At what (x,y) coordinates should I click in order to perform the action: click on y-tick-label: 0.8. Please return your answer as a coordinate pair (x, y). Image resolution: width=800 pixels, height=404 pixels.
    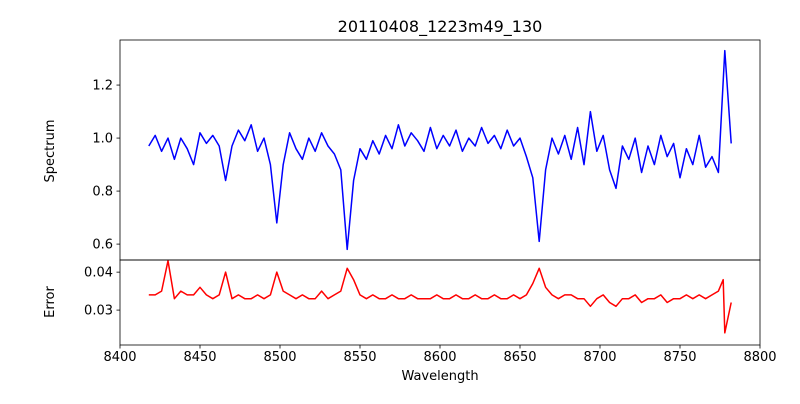
    Looking at the image, I should click on (102, 192).